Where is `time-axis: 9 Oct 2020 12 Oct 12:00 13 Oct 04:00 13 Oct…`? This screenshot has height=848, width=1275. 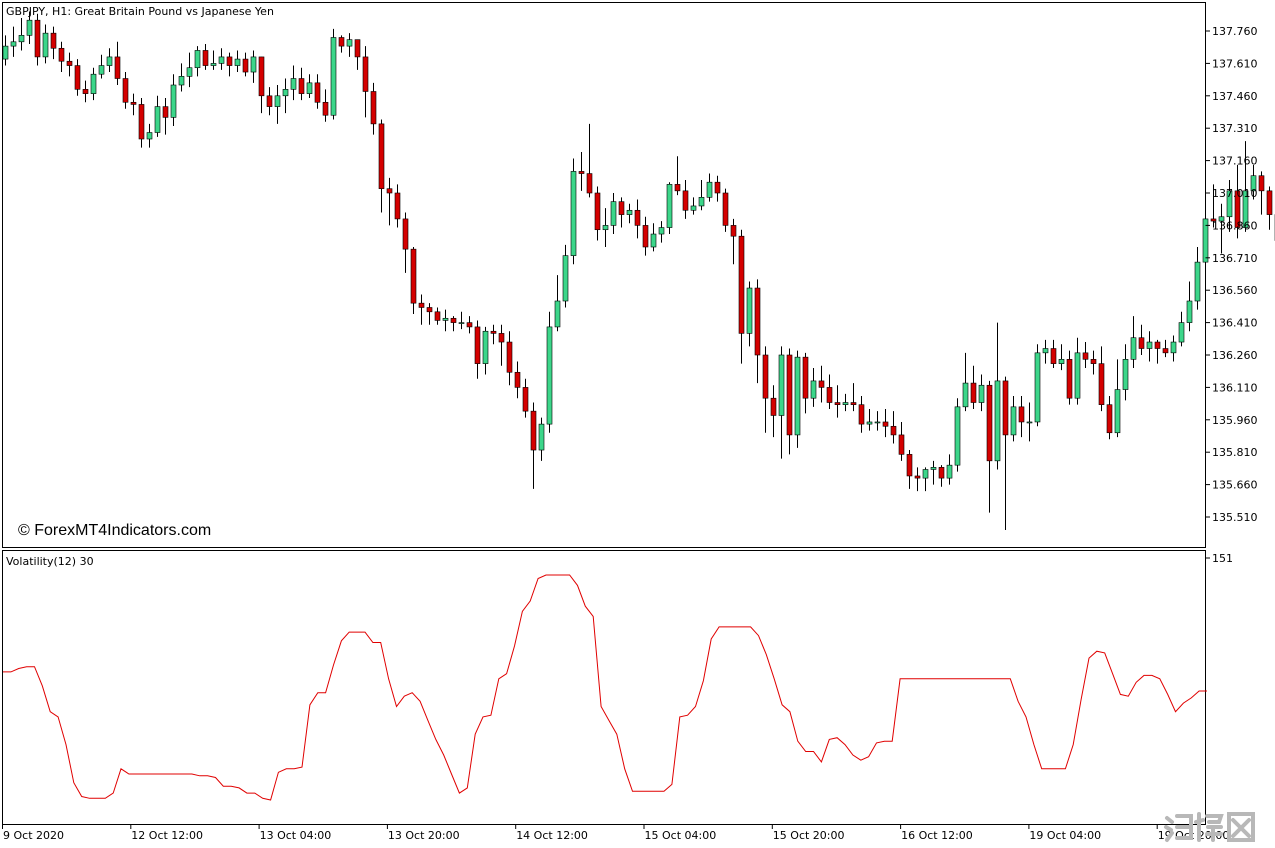 time-axis: 9 Oct 2020 12 Oct 12:00 13 Oct 04:00 13 Oct… is located at coordinates (615, 833).